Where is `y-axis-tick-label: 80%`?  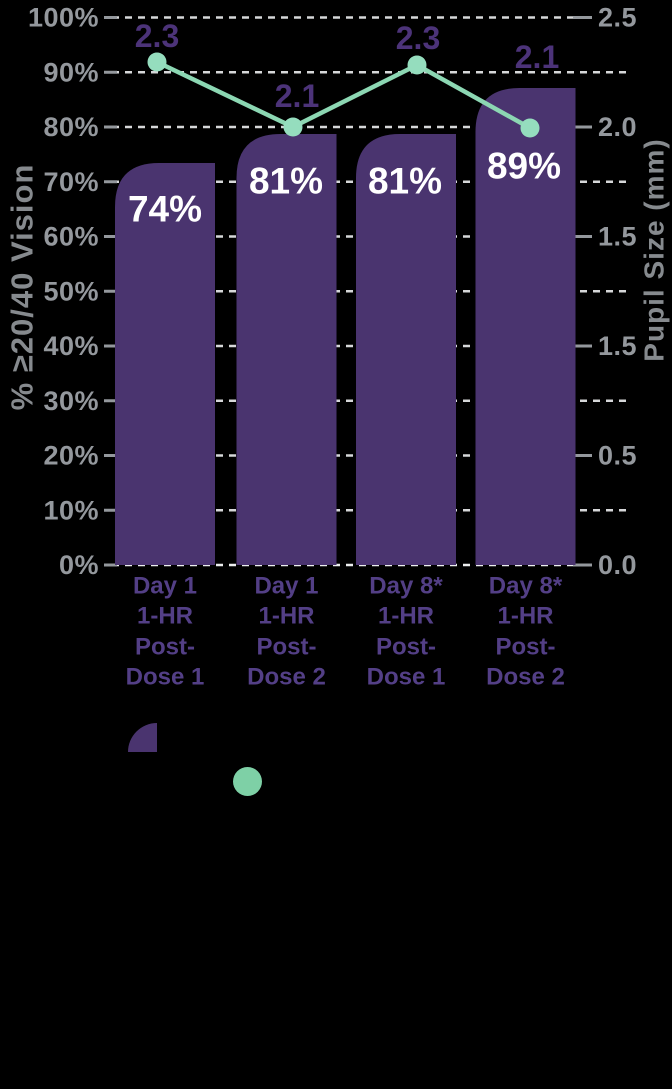
y-axis-tick-label: 80% is located at coordinates (71, 127).